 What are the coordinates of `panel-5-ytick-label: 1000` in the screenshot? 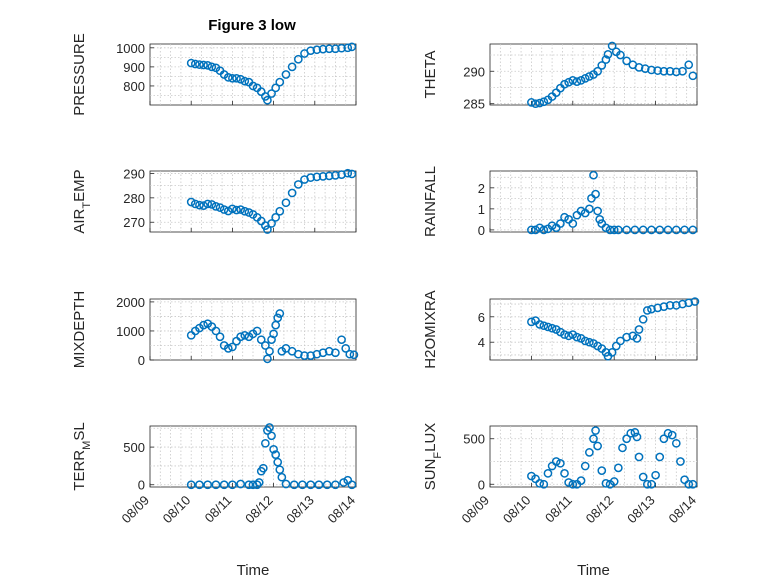 It's located at (130, 331).